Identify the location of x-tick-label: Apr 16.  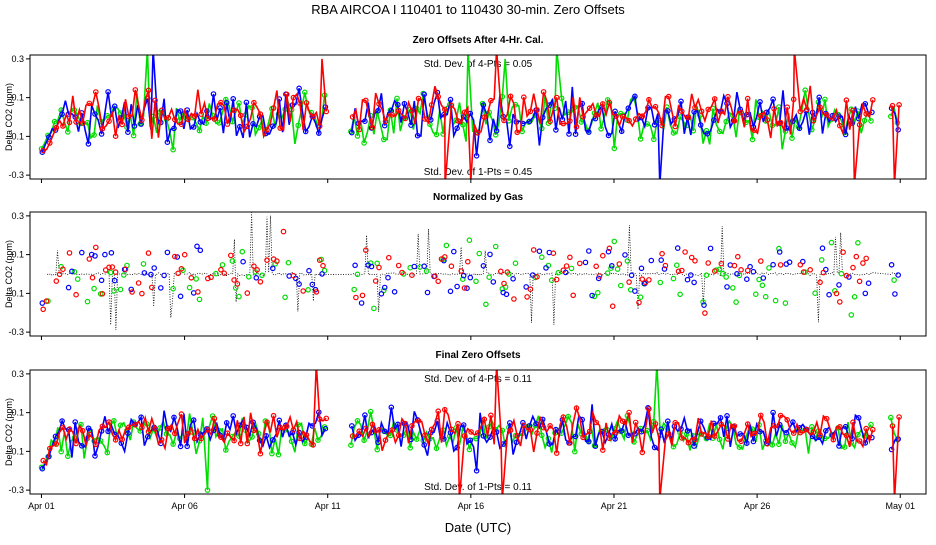
(471, 506).